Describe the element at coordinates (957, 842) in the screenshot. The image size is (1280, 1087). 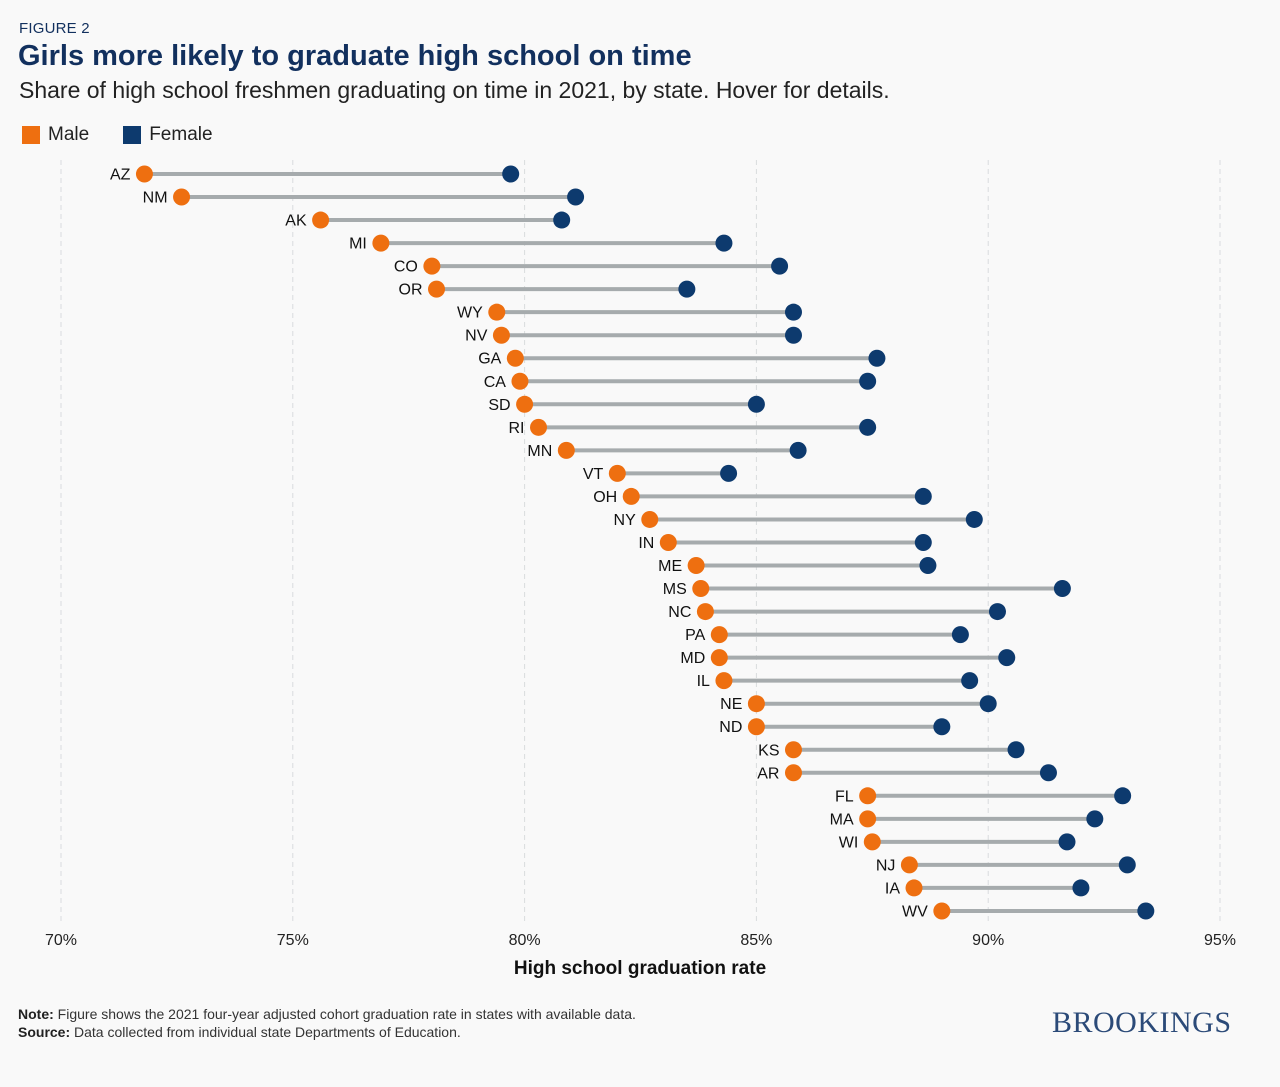
I see `dumbbell-row: WI` at that location.